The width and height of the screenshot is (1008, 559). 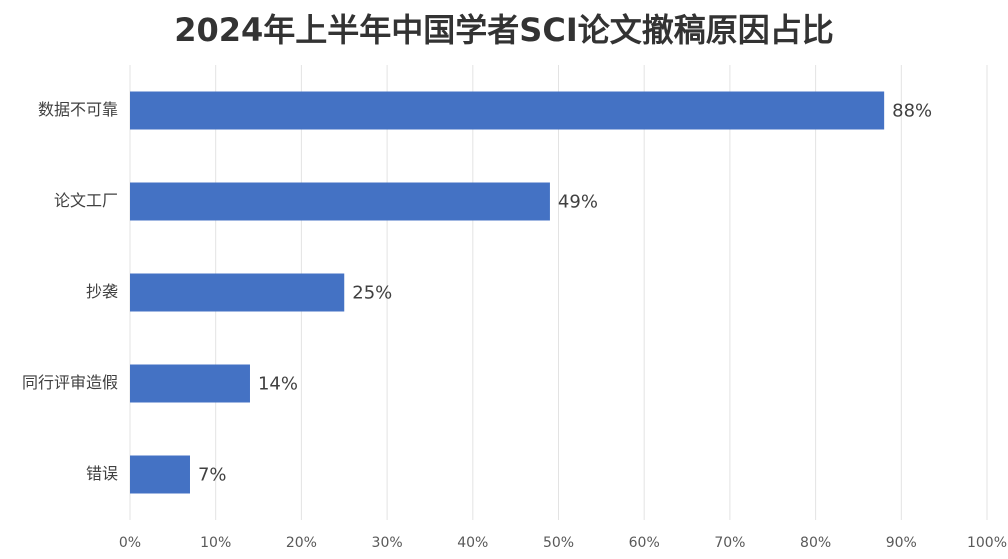 What do you see at coordinates (912, 111) in the screenshot?
I see `value-label: 88%` at bounding box center [912, 111].